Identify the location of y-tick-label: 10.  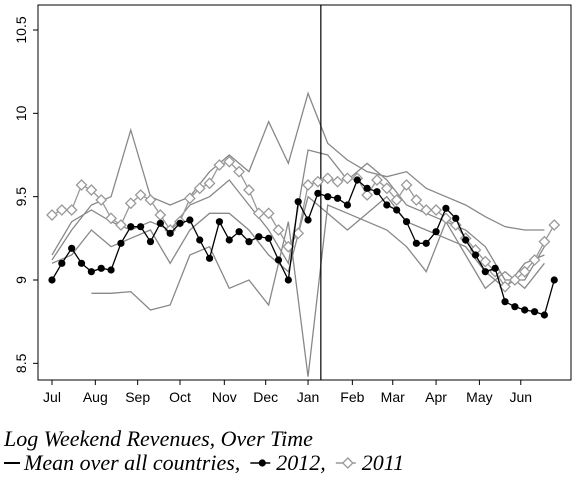
(21, 113).